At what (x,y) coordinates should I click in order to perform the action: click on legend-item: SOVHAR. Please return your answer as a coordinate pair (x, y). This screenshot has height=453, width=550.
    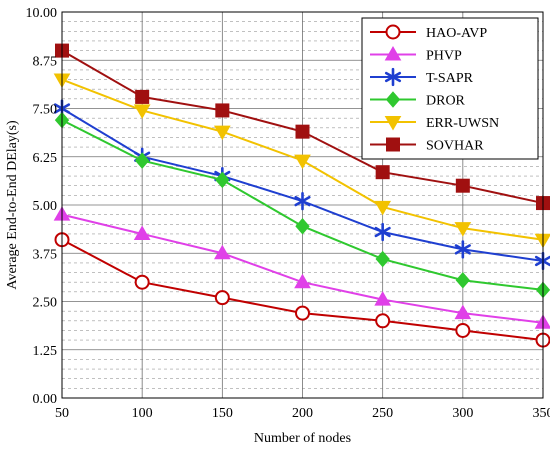
    Looking at the image, I should click on (427, 146).